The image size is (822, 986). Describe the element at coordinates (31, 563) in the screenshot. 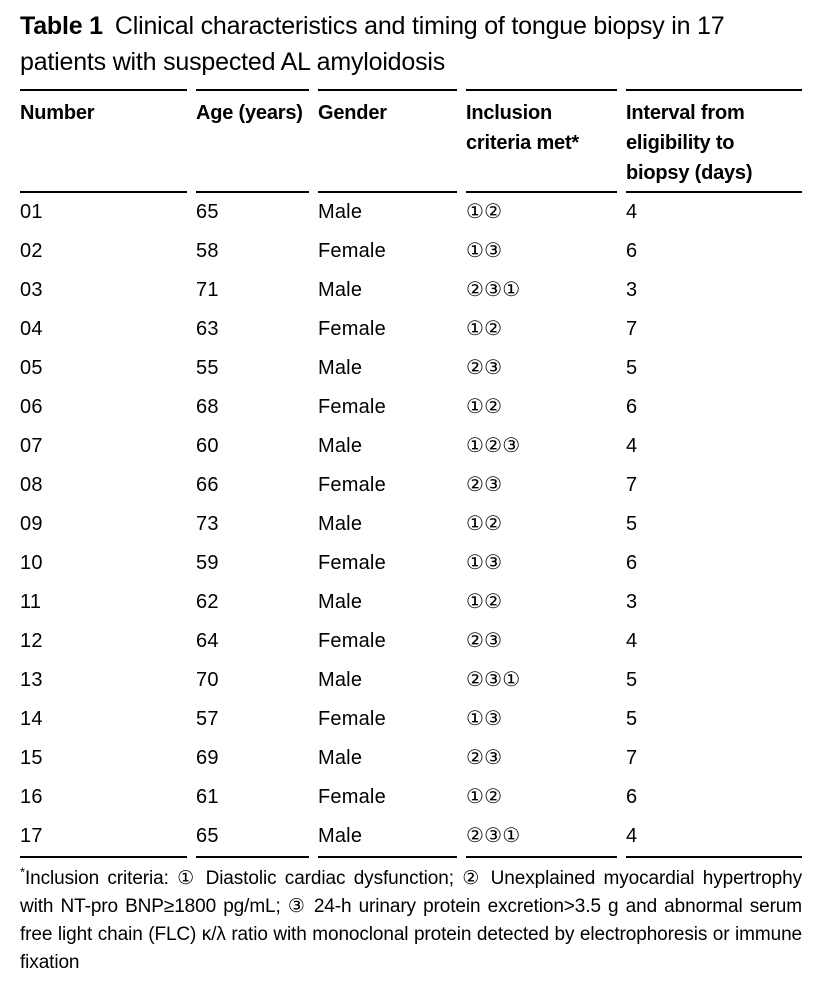

I see `table-cell: 10` at that location.